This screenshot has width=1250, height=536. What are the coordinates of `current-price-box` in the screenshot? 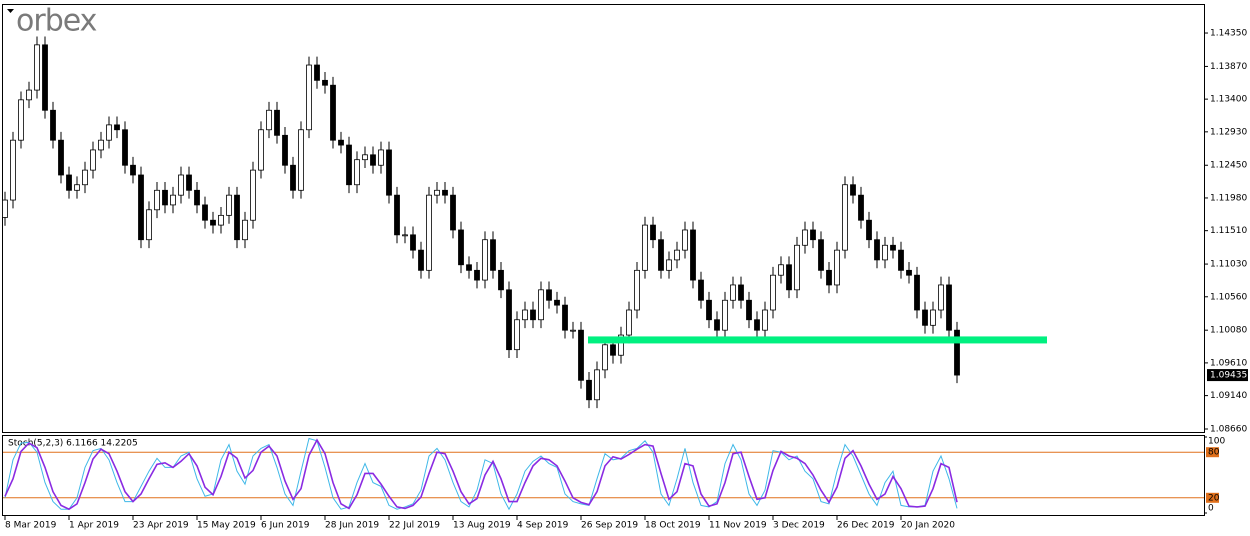 It's located at (1227, 375).